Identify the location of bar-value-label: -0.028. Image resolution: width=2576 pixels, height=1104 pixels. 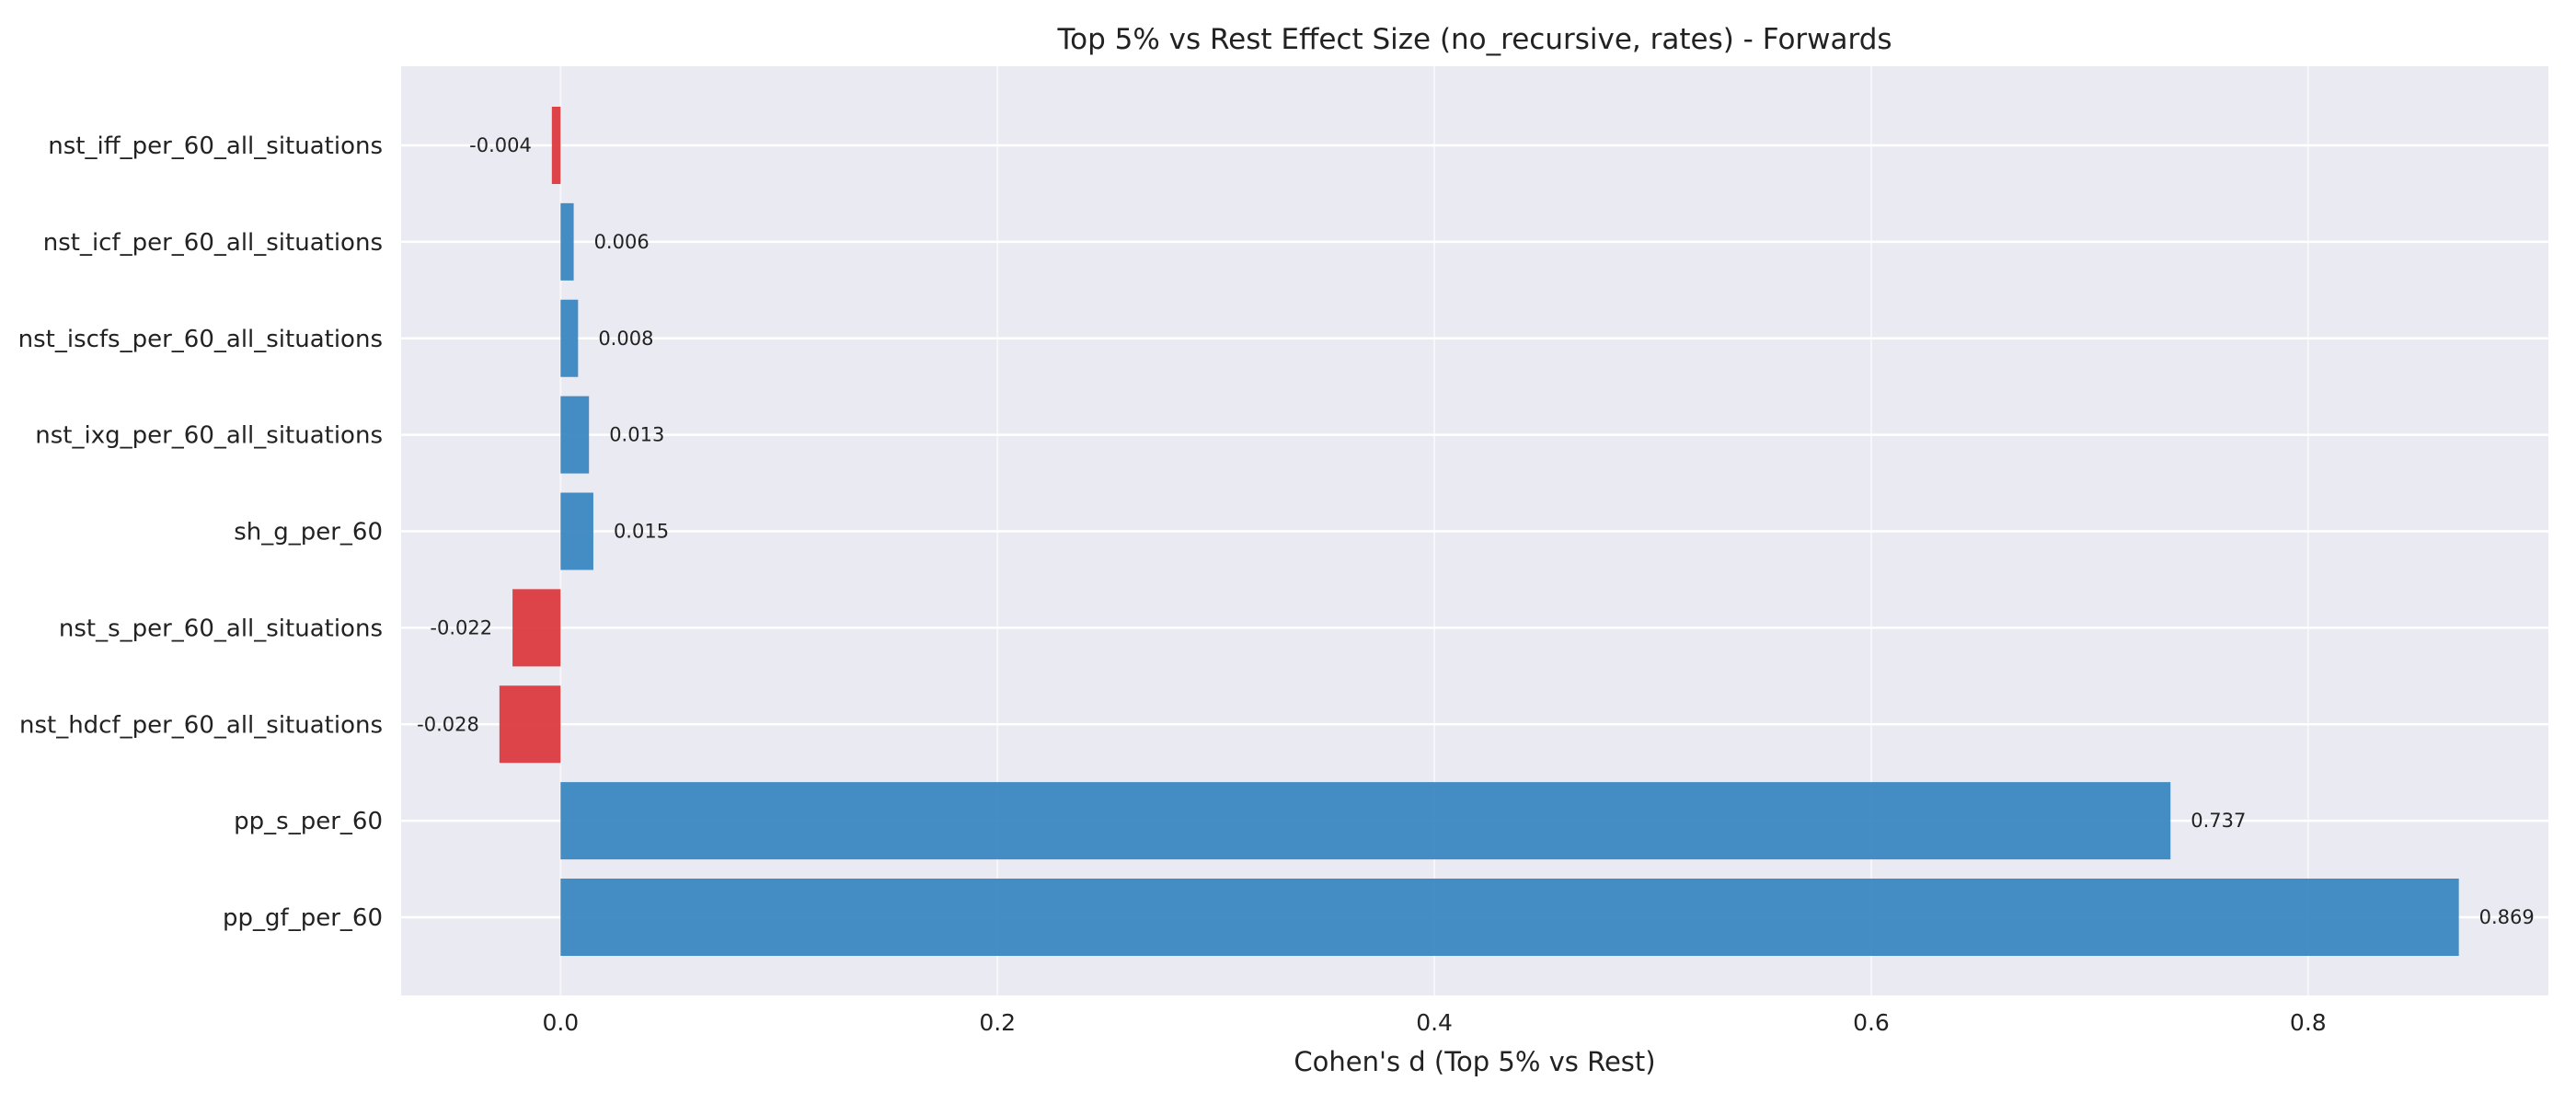
(448, 724).